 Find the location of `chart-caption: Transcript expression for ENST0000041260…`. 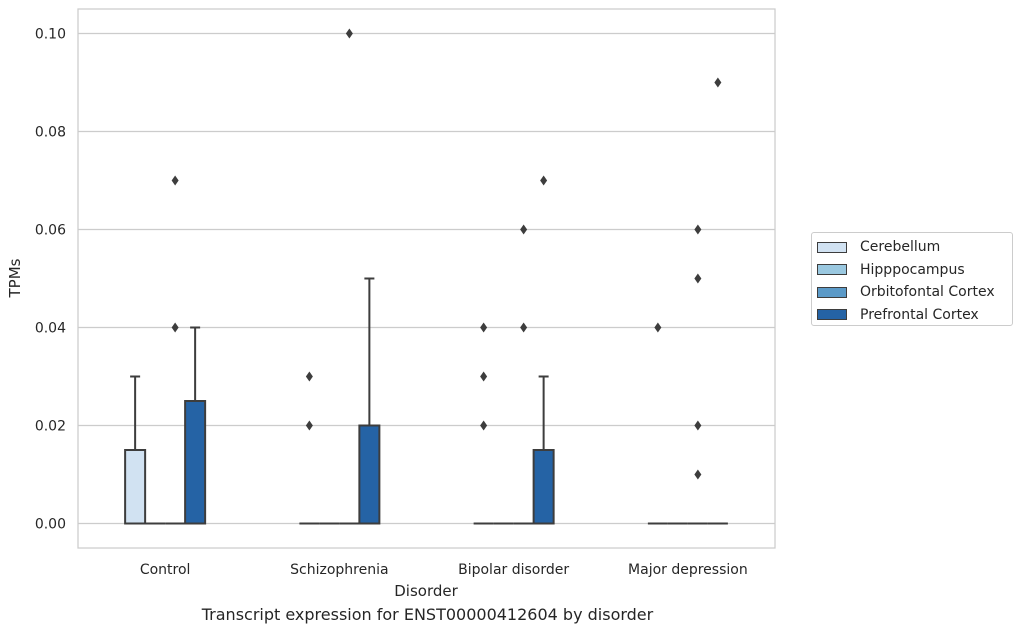

chart-caption: Transcript expression for ENST0000041260… is located at coordinates (427, 614).